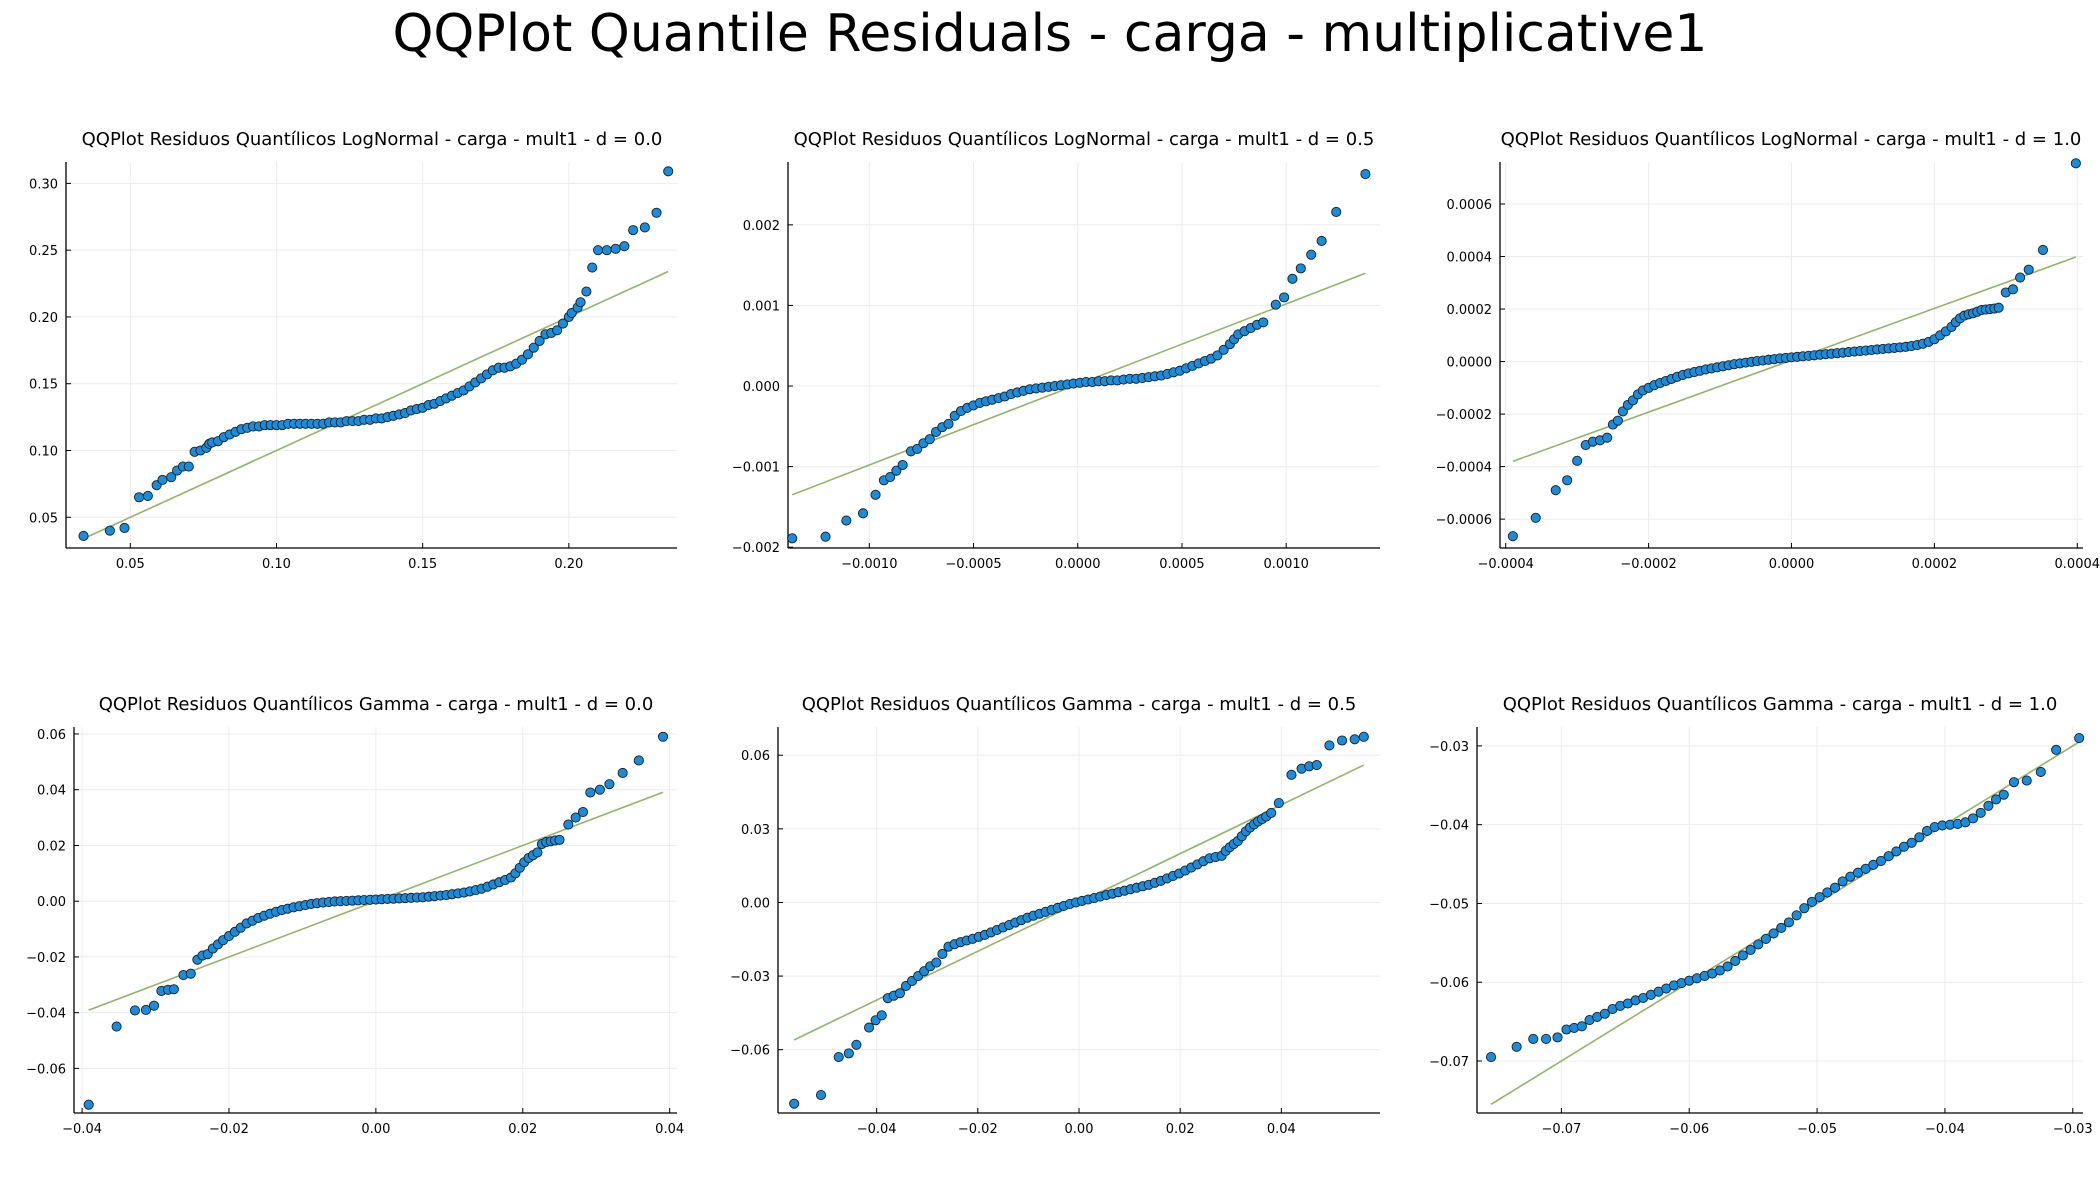  I want to click on x-tick-label: 0.02, so click(1180, 1129).